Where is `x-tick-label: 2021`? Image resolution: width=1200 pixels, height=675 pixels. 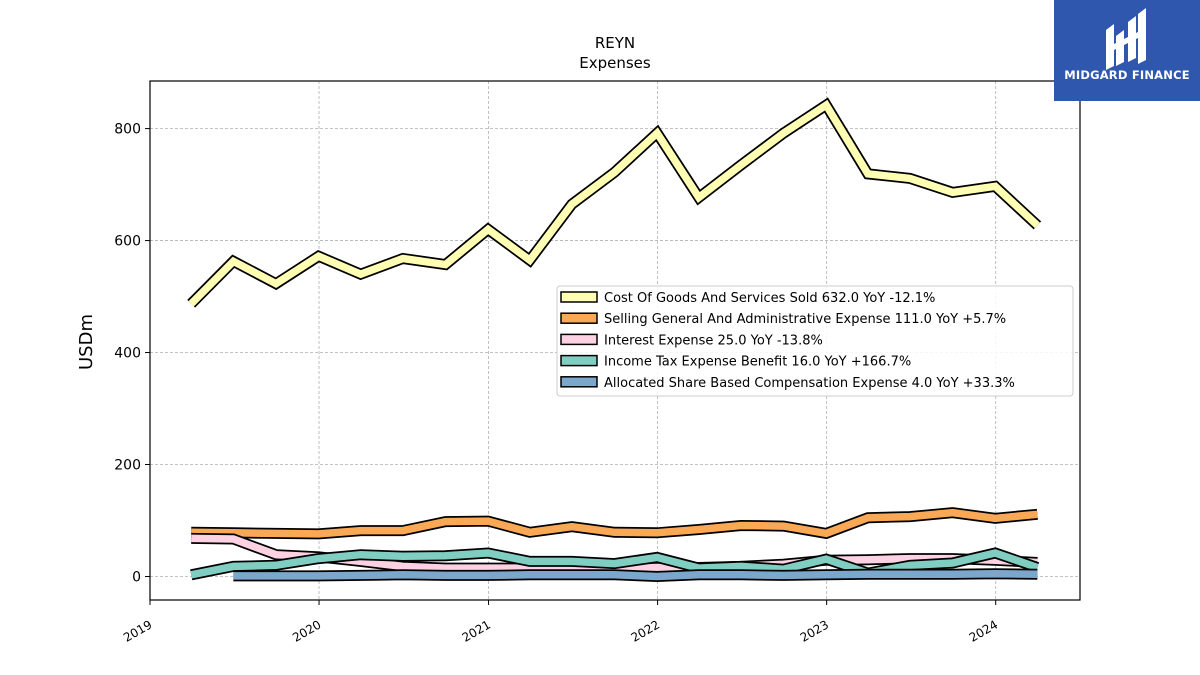
x-tick-label: 2021 is located at coordinates (476, 630).